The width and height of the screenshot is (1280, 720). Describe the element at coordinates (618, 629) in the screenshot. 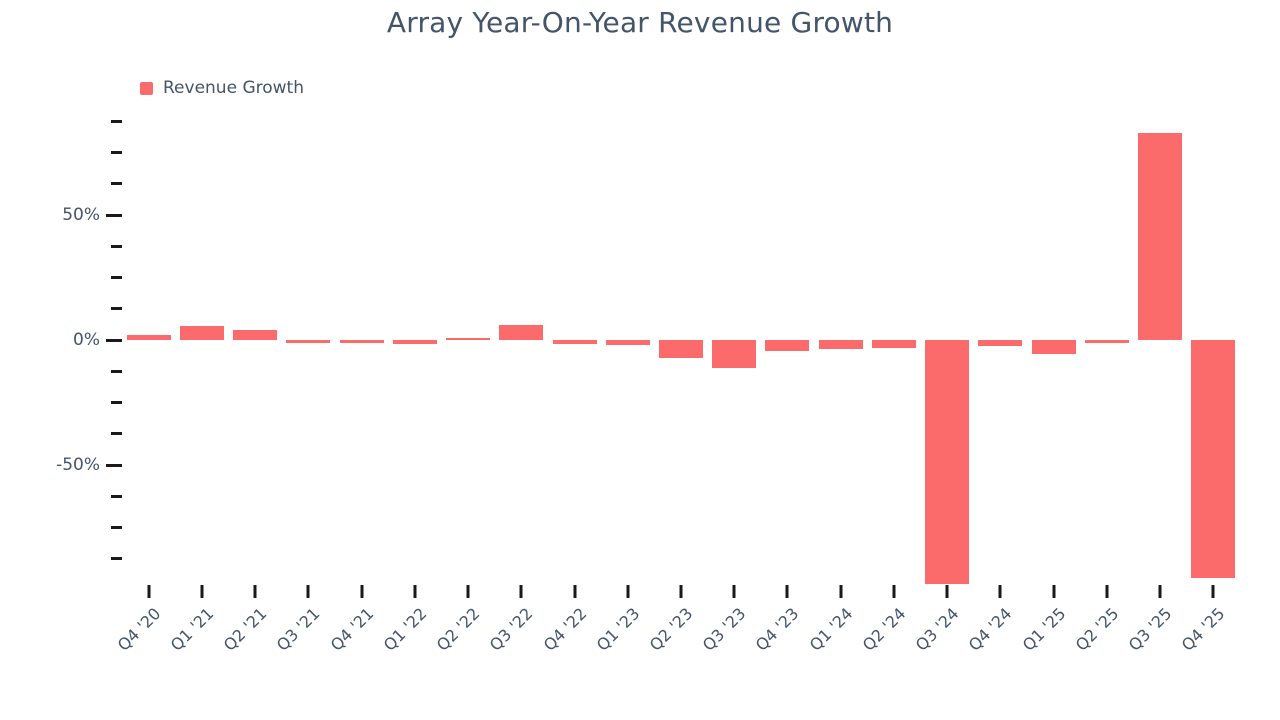

I see `x-axis-tick-label: Q1 '23` at that location.